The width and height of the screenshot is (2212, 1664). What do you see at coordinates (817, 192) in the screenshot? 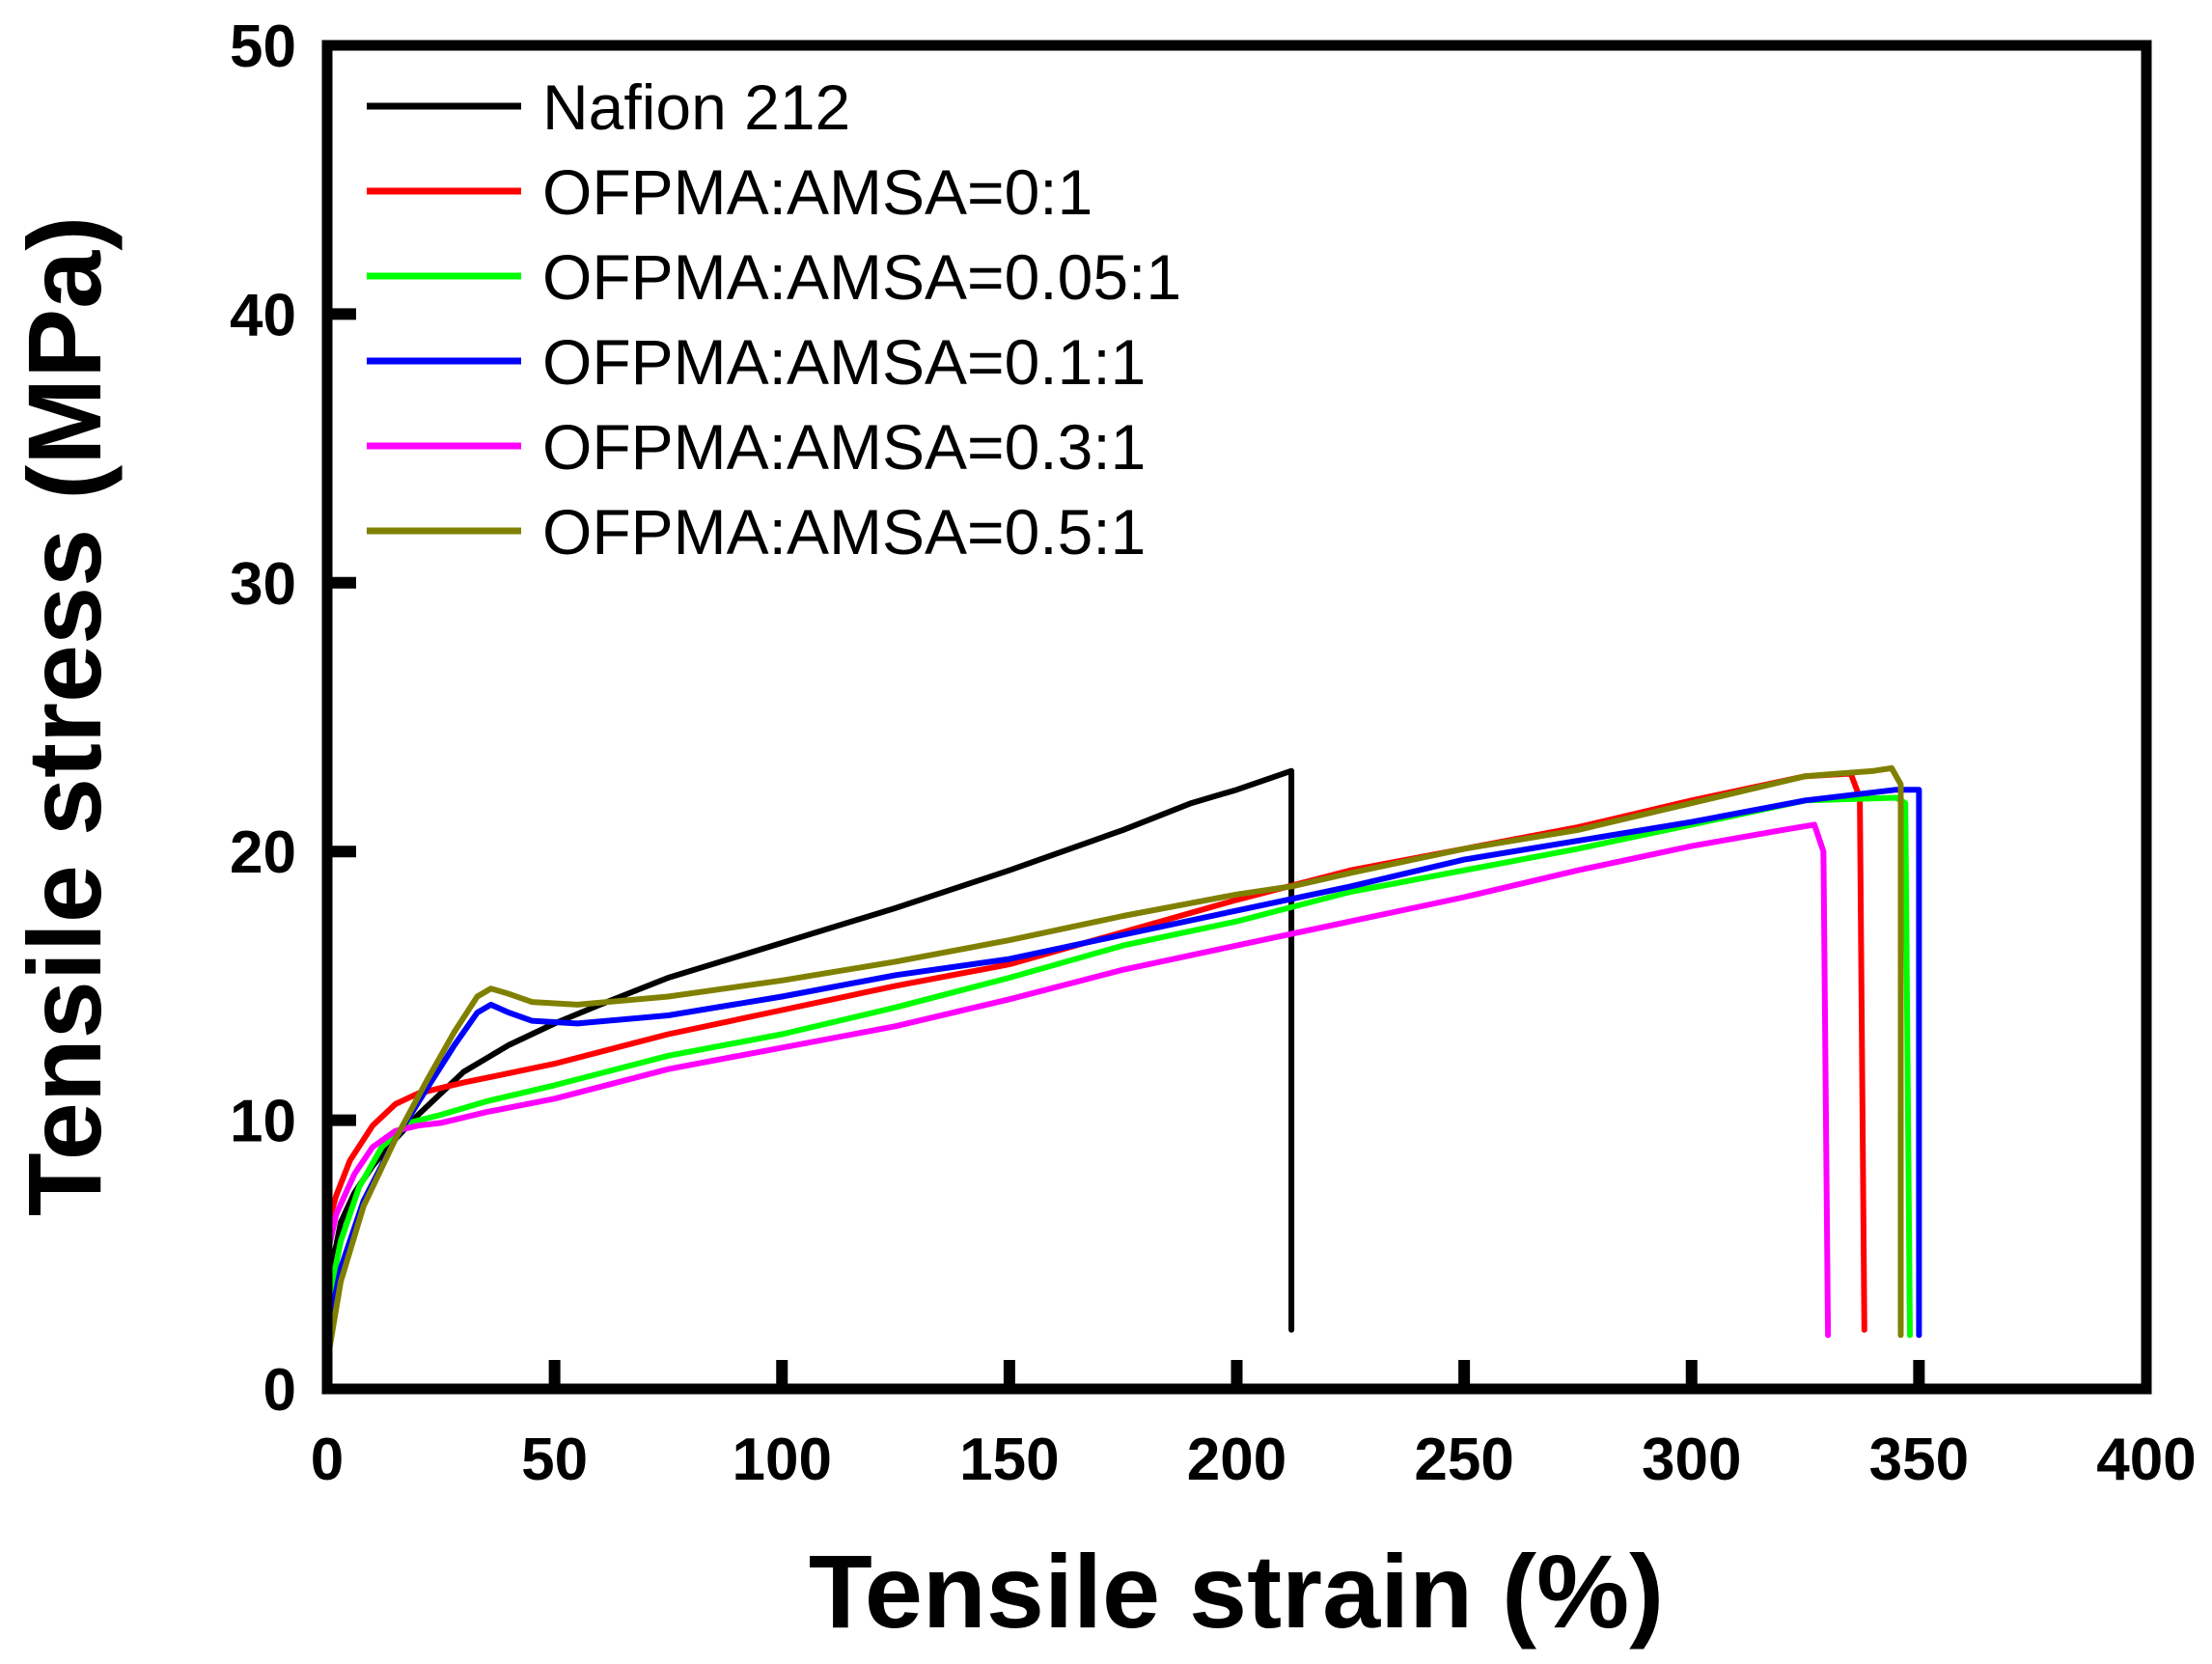
I see `legend-label-1: OFPMA:AMSA=0:1` at bounding box center [817, 192].